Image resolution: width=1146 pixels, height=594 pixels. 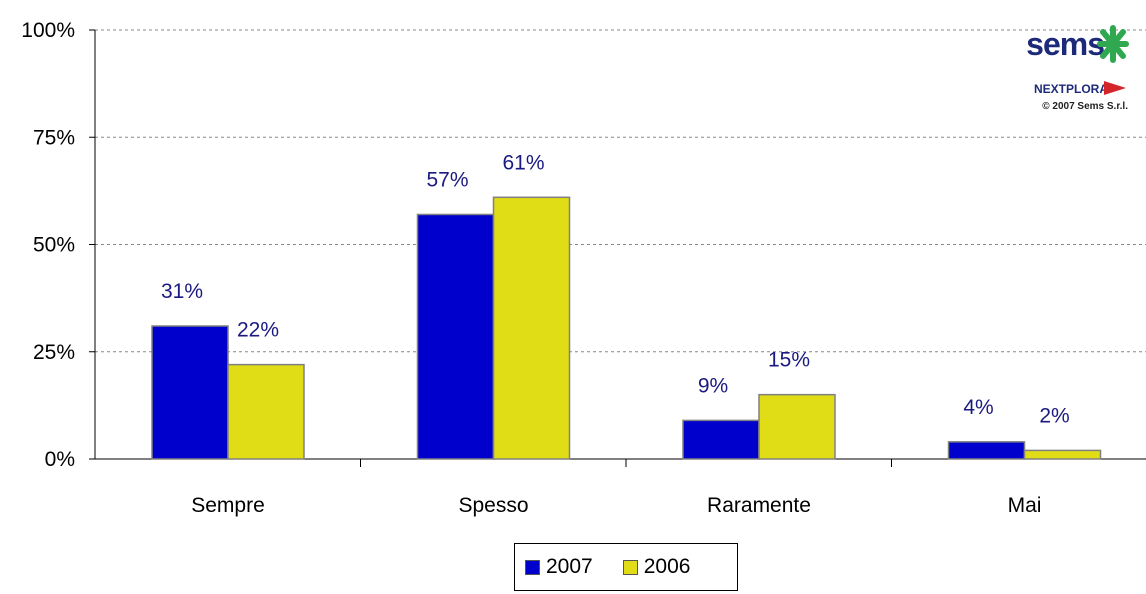 I want to click on data-label: 61%, so click(x=523, y=162).